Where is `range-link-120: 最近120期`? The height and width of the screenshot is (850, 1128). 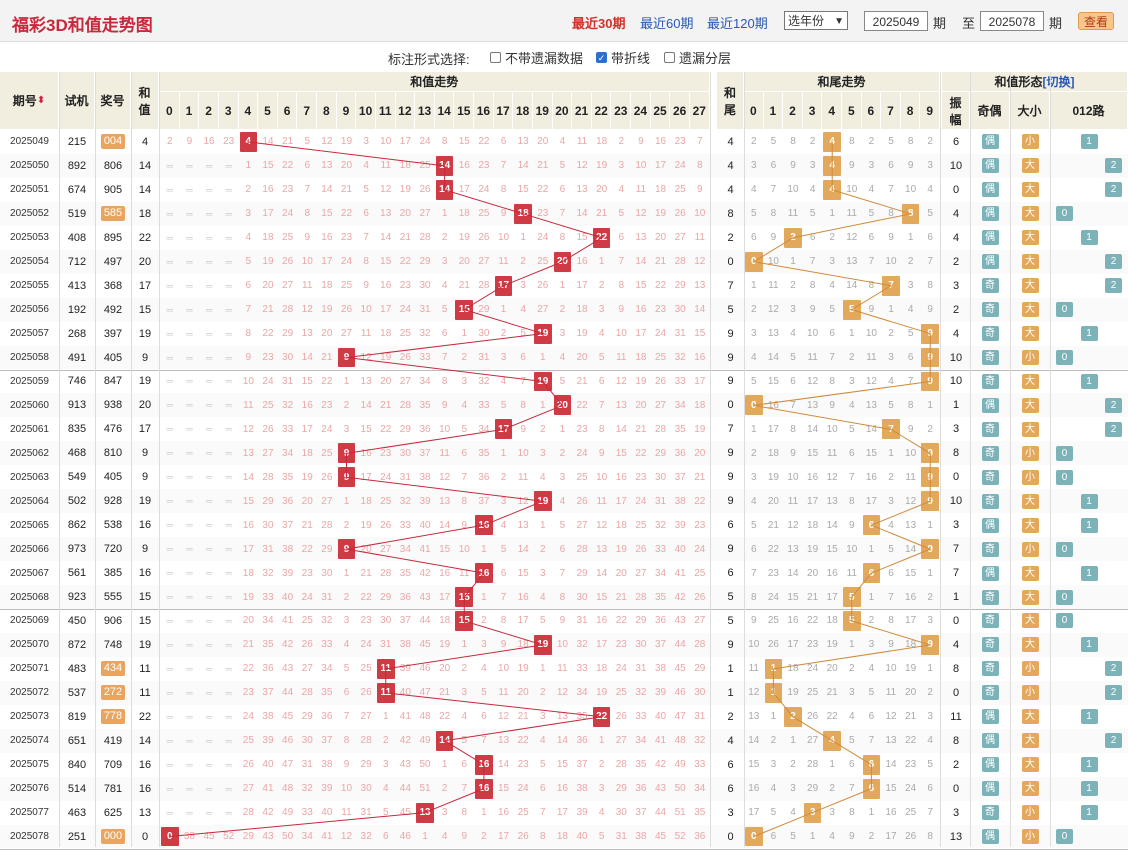
range-link-120: 最近120期 is located at coordinates (737, 23).